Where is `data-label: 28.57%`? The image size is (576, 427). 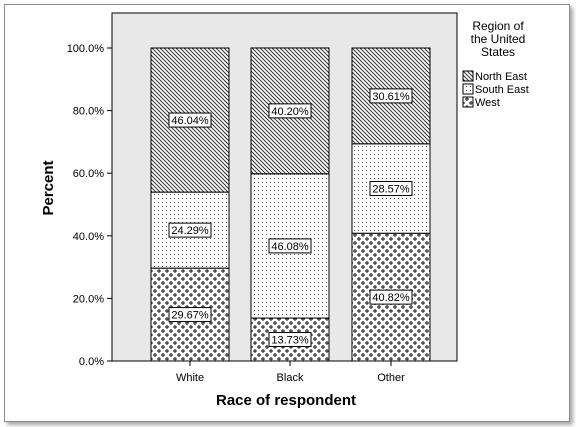 data-label: 28.57% is located at coordinates (391, 190).